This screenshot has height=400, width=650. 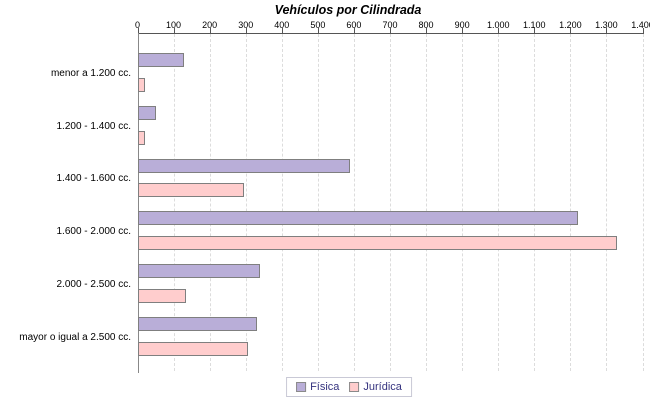 What do you see at coordinates (325, 387) in the screenshot?
I see `legend-label: Física` at bounding box center [325, 387].